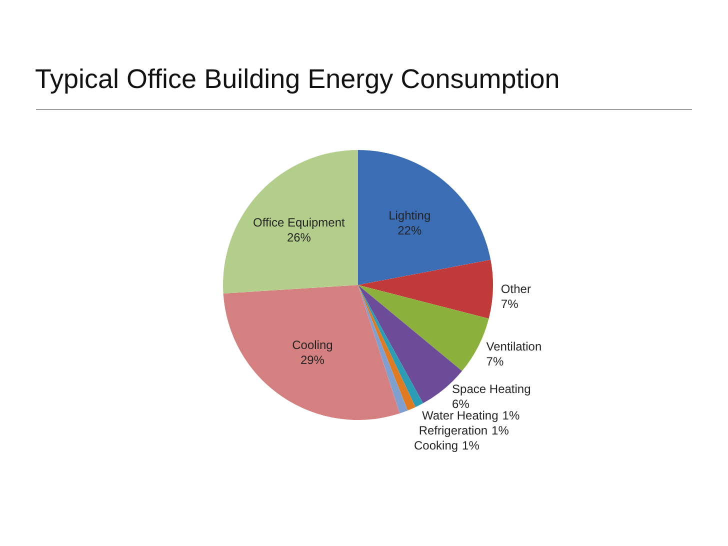 This screenshot has width=728, height=546. What do you see at coordinates (409, 215) in the screenshot?
I see `slice-label: Lighting` at bounding box center [409, 215].